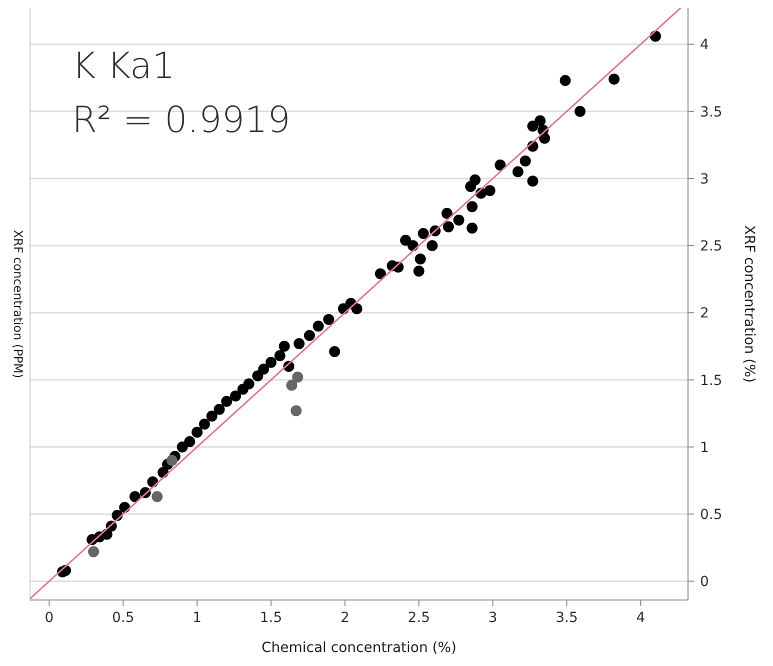 The width and height of the screenshot is (773, 666). Describe the element at coordinates (359, 648) in the screenshot. I see `x-axis-title: Chemical concentration (%)` at that location.